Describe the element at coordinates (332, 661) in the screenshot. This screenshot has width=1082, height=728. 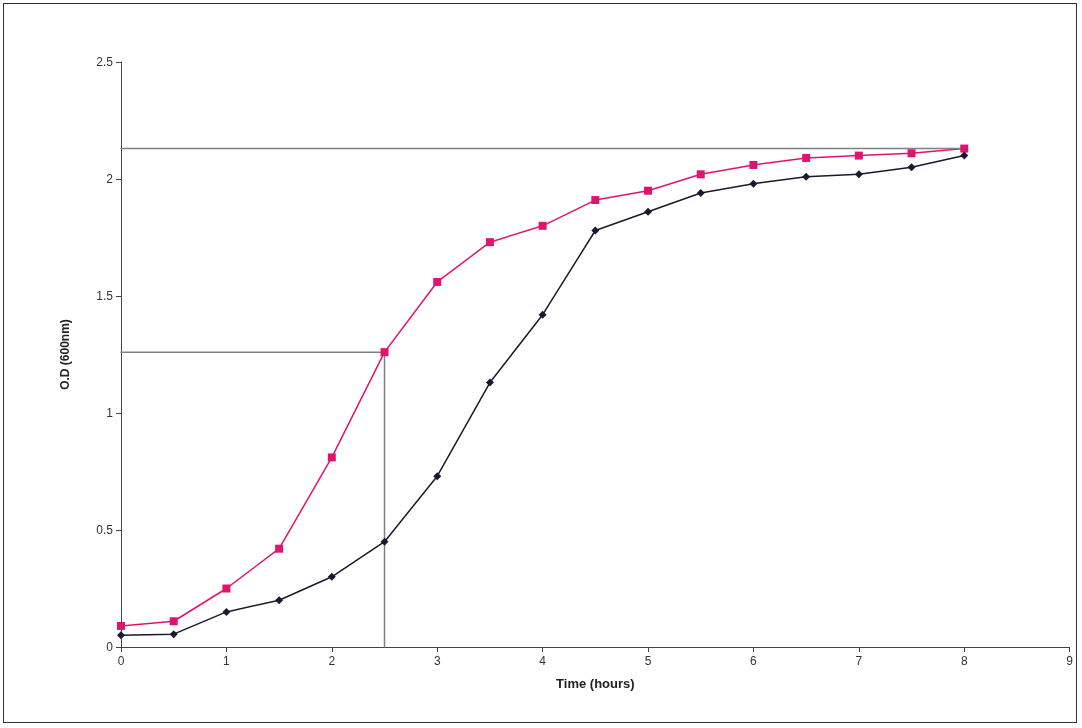
I see `x-tick-label: 2` at that location.